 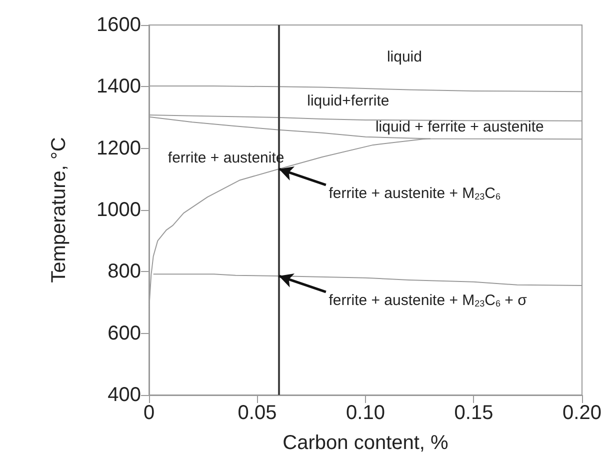 What do you see at coordinates (459, 127) in the screenshot?
I see `annotation: liquid + ferrite + austenite` at bounding box center [459, 127].